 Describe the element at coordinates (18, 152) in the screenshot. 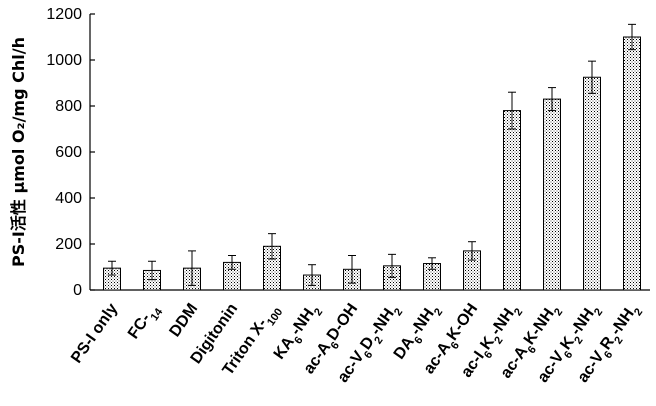

I see `y-axis-title: PS-I活性 μmol O₂/mg Chl/h` at that location.